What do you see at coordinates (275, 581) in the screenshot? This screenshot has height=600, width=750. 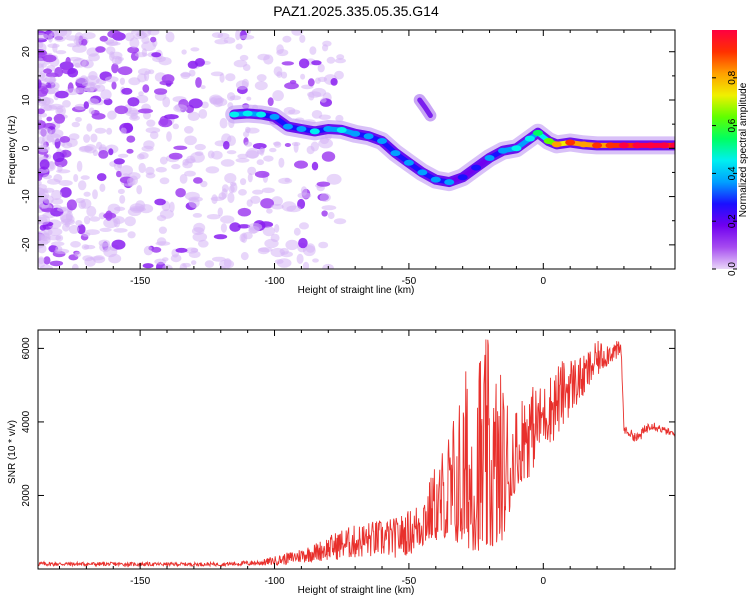 I see `x-tick-label: -100` at bounding box center [275, 581].